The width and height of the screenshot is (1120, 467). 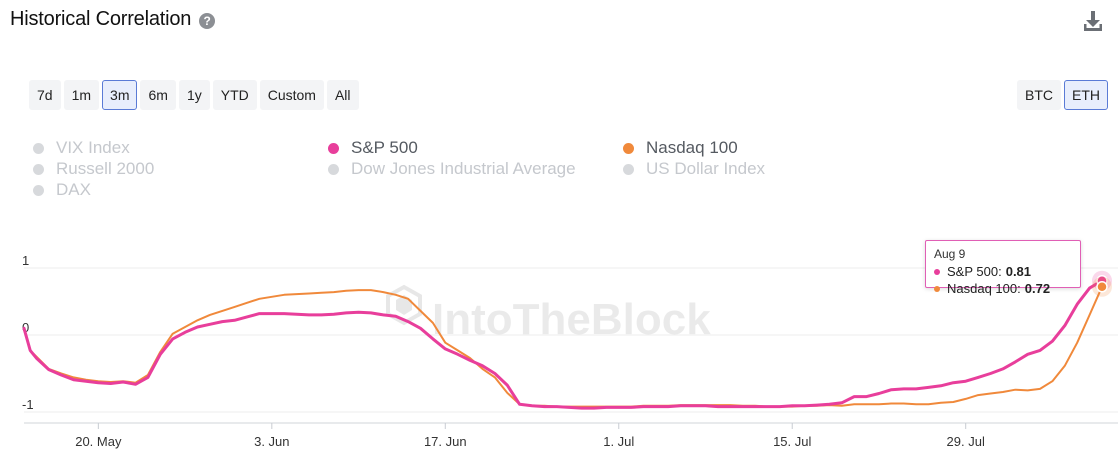 What do you see at coordinates (234, 95) in the screenshot?
I see `range-ytd-button: YTD` at bounding box center [234, 95].